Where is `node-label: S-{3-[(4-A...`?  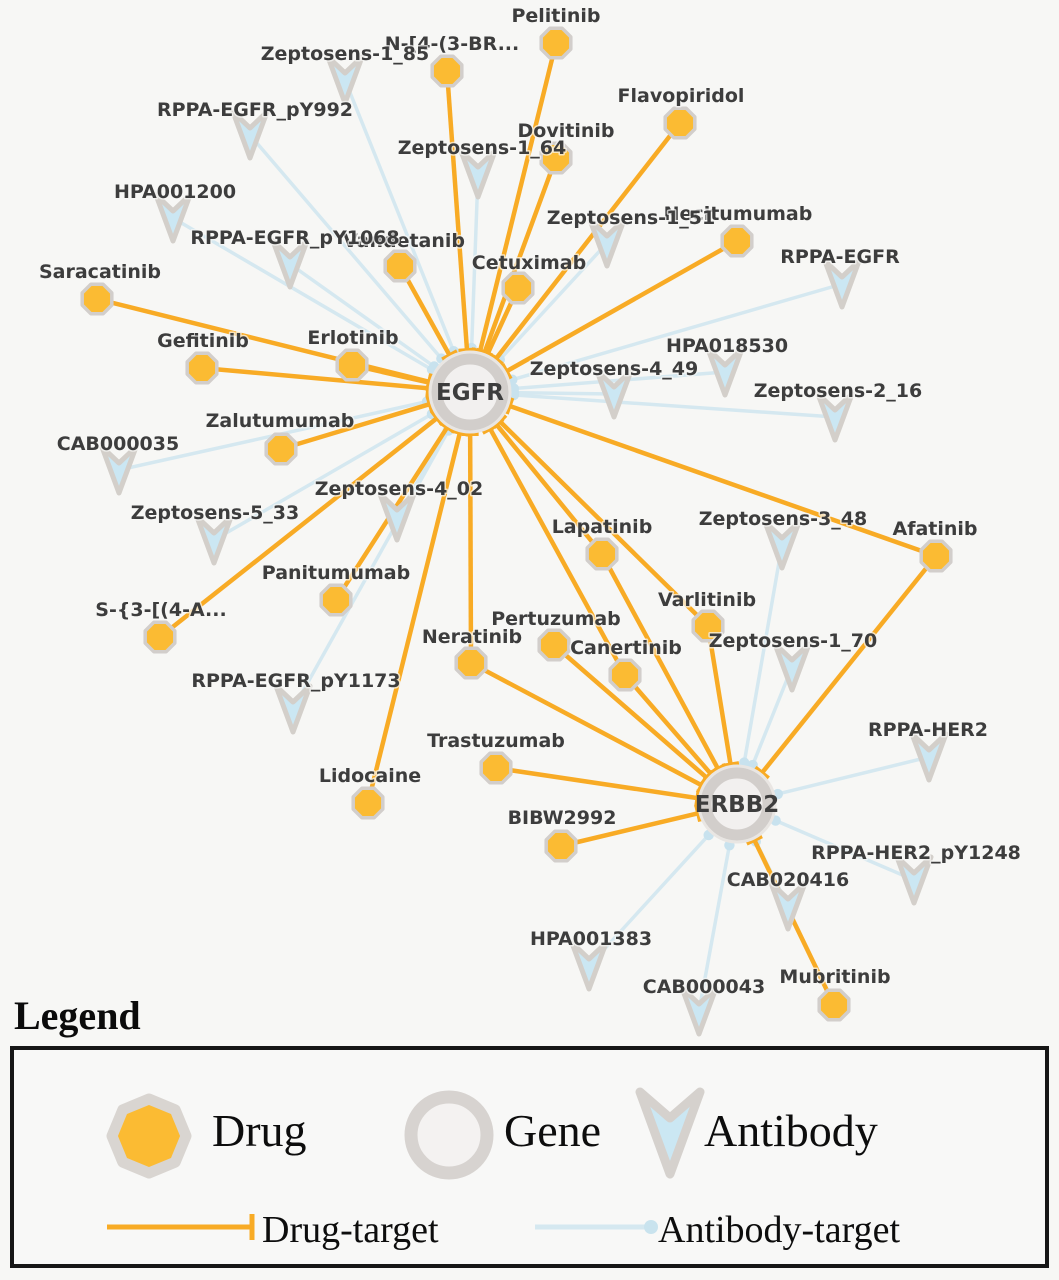
node-label: S-{3-[(4-A... is located at coordinates (160, 610).